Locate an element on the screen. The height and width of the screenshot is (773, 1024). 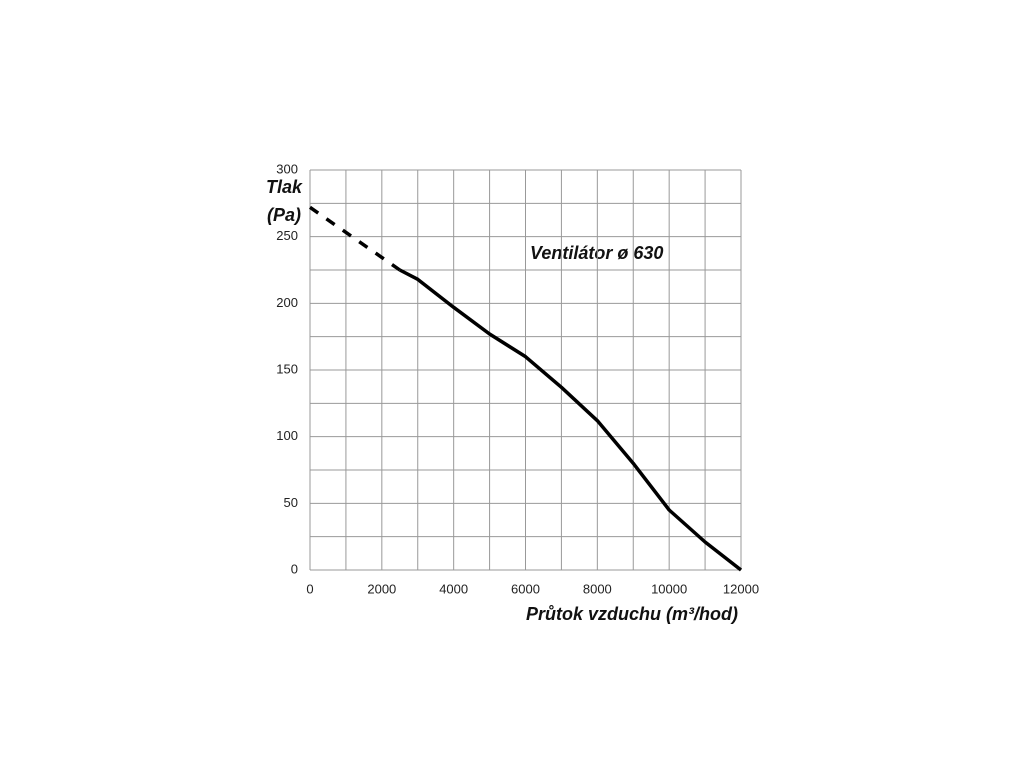
y-tick-label: 50 is located at coordinates (291, 502).